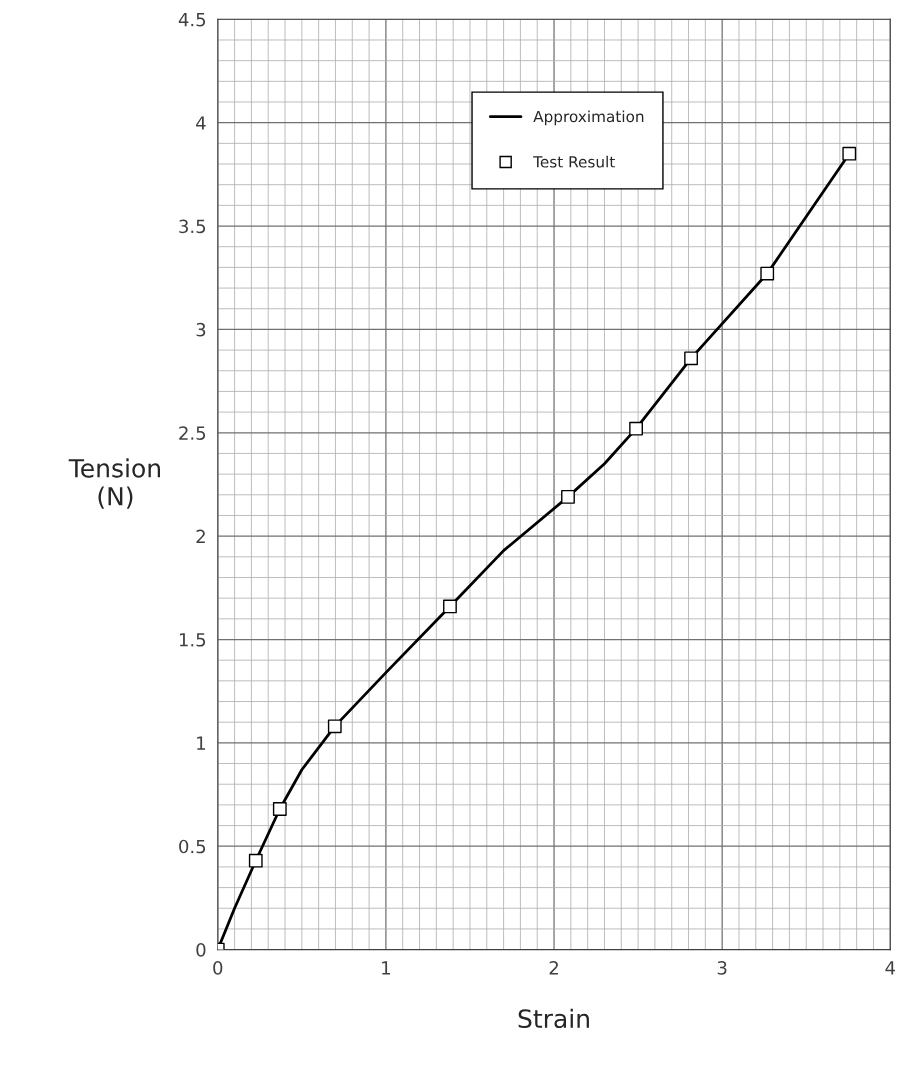 This screenshot has width=915, height=1073. I want to click on y-tick-label: 1, so click(201, 743).